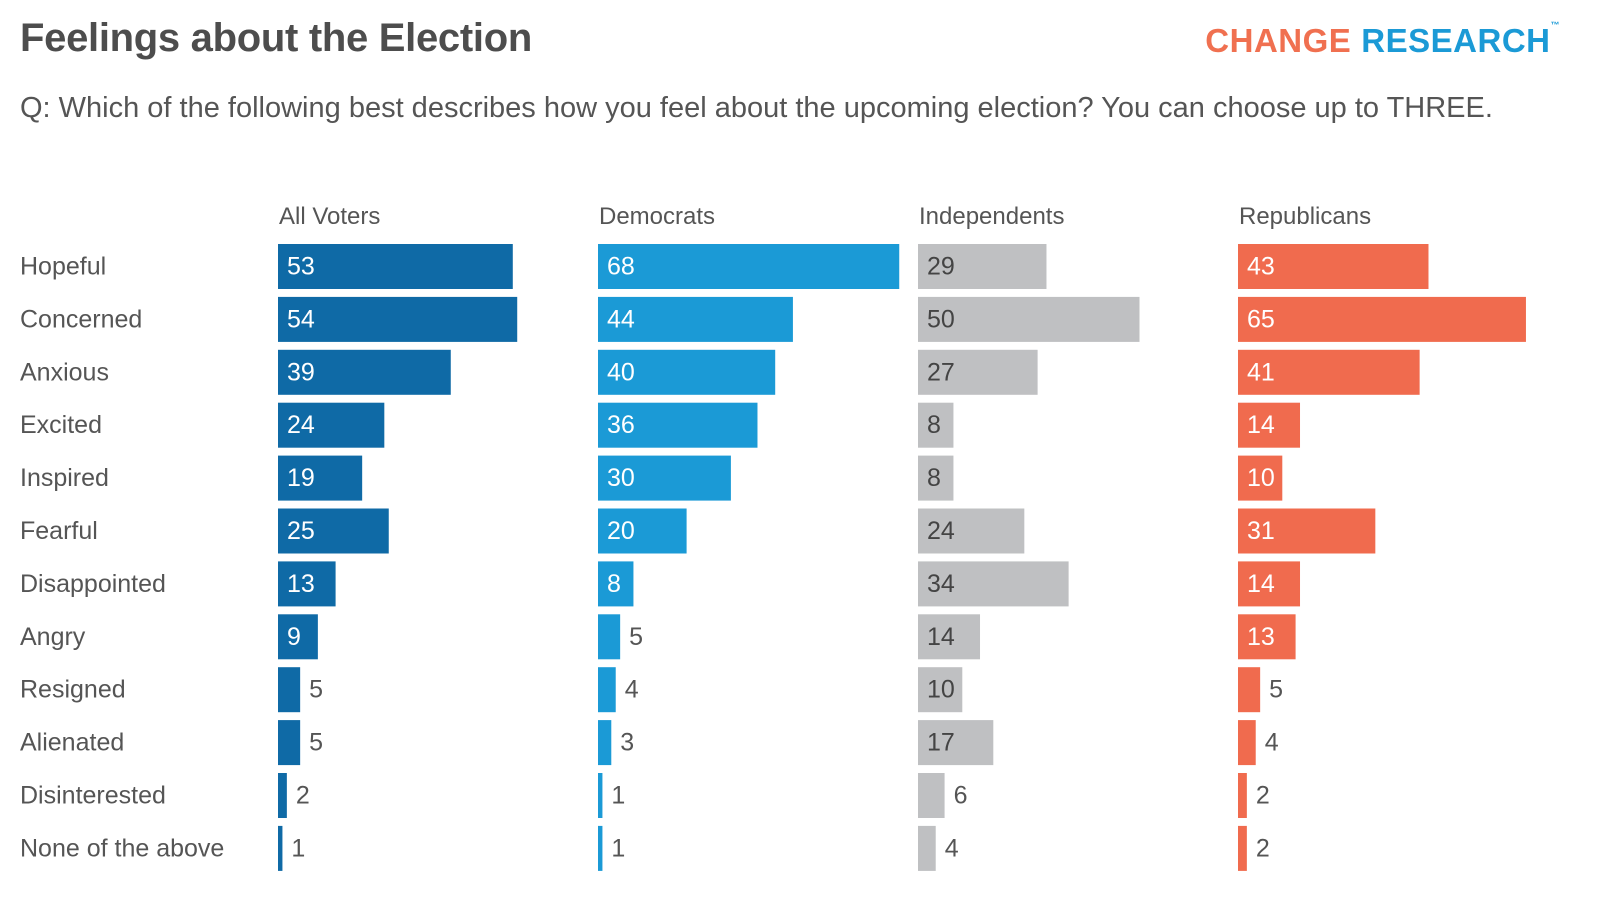  Describe the element at coordinates (1278, 40) in the screenshot. I see `logo-word-change: CHANGE` at that location.